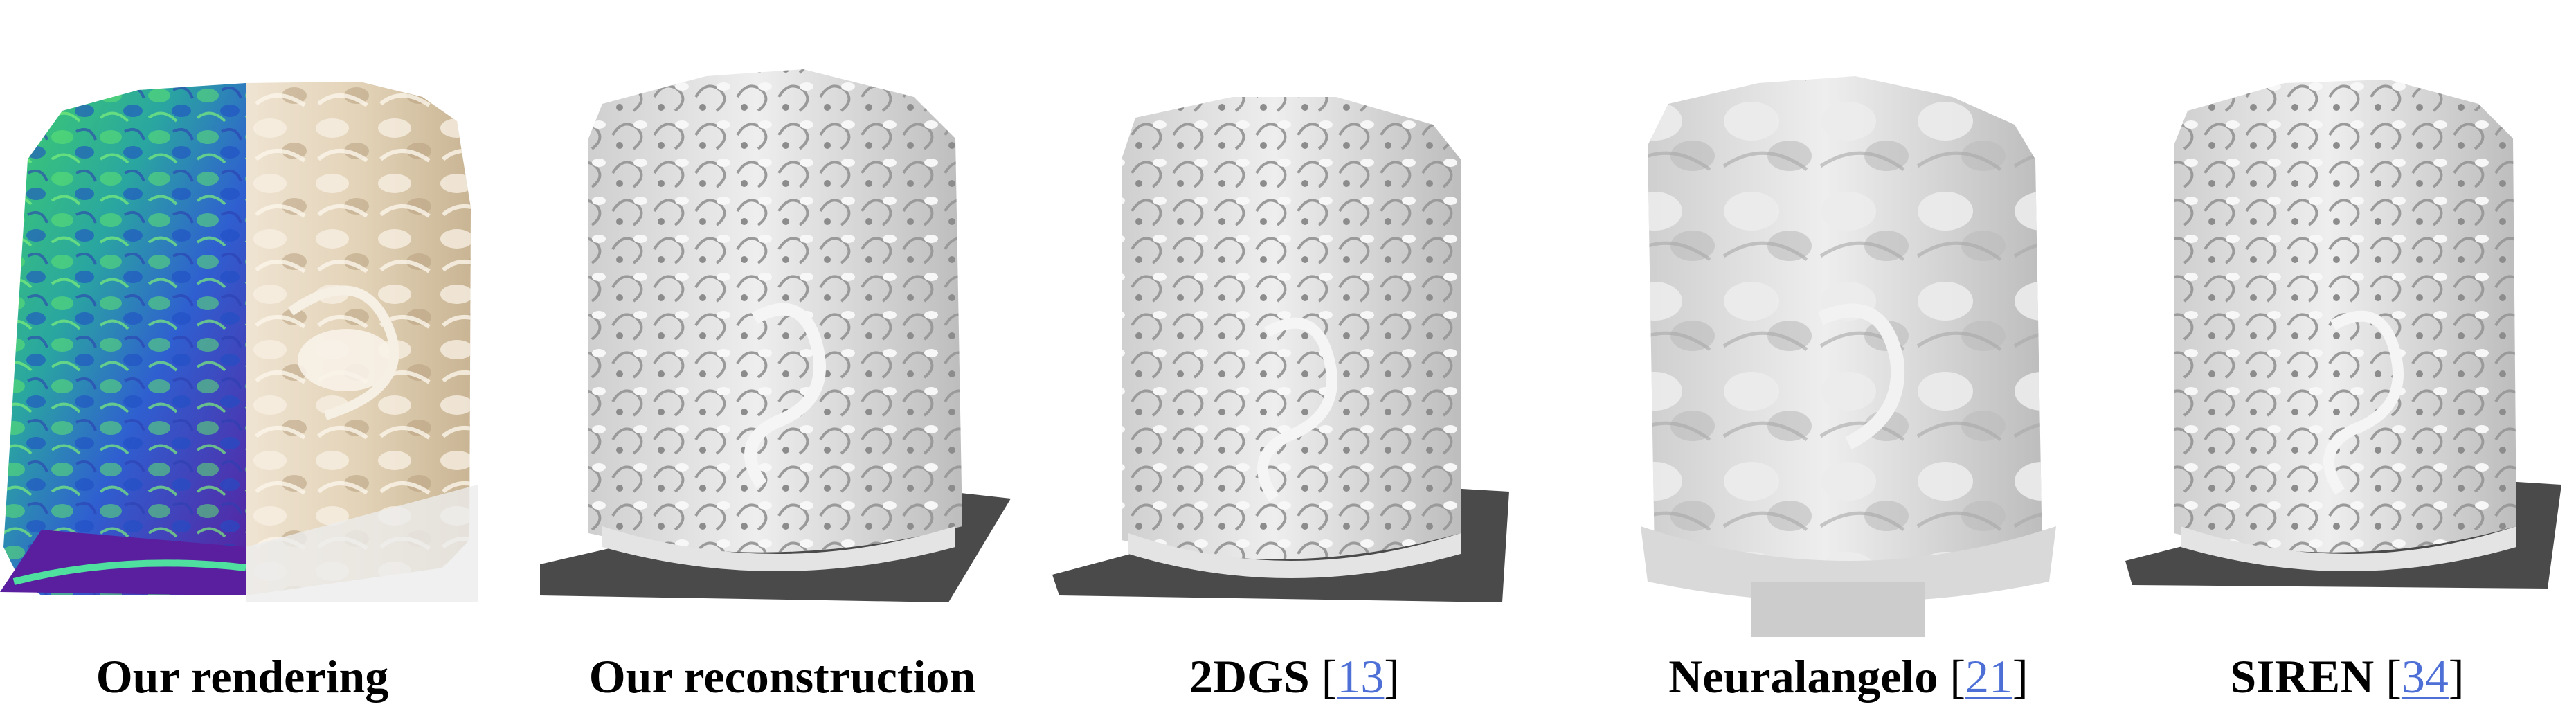 Image resolution: width=2576 pixels, height=718 pixels. I want to click on caption-siren: SIREN [34], so click(2347, 676).